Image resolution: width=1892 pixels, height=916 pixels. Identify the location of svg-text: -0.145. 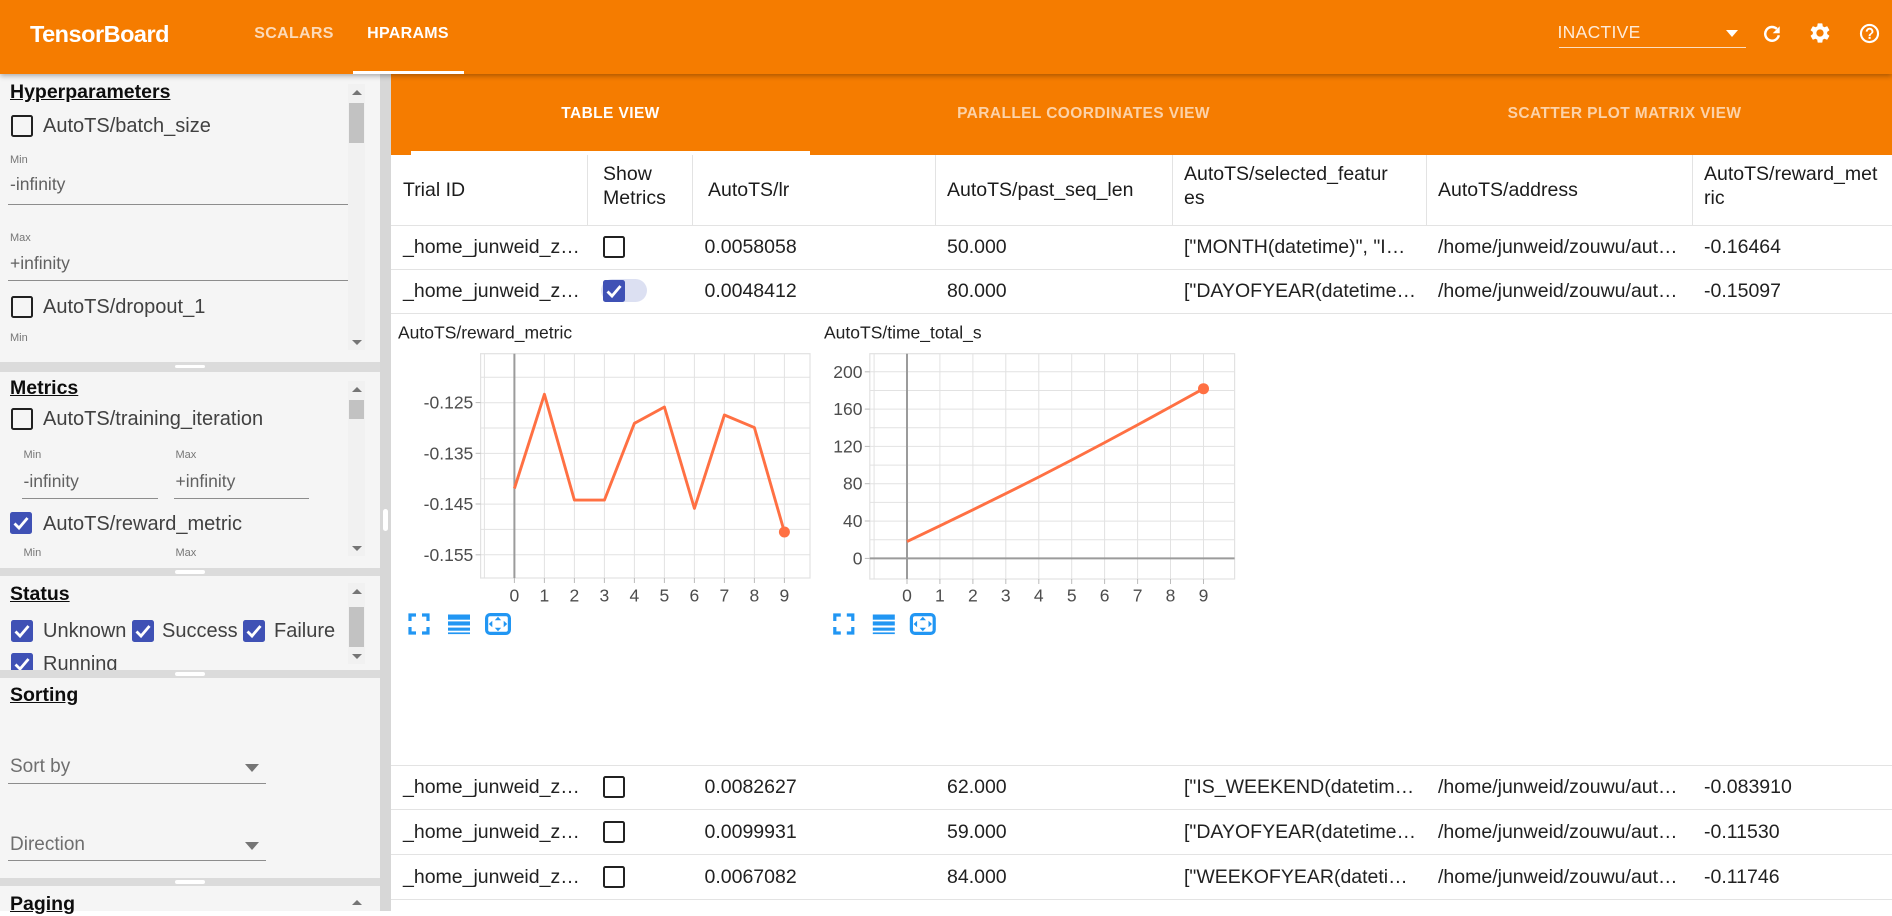
(449, 504).